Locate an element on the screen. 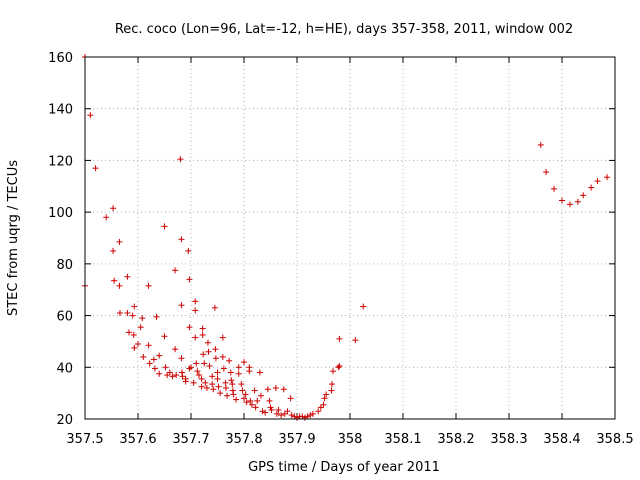  x-tick-label: 357.9 is located at coordinates (296, 439).